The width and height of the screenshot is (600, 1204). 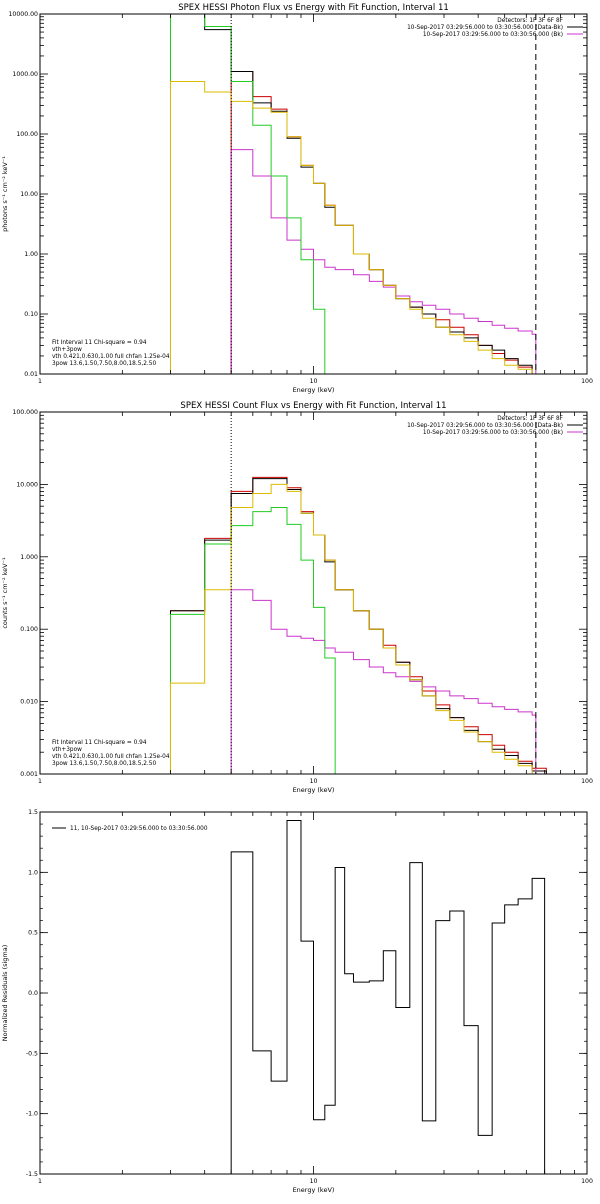 What do you see at coordinates (5, 194) in the screenshot?
I see `y-axis-label: photons s⁻¹ cm⁻² keV⁻¹` at bounding box center [5, 194].